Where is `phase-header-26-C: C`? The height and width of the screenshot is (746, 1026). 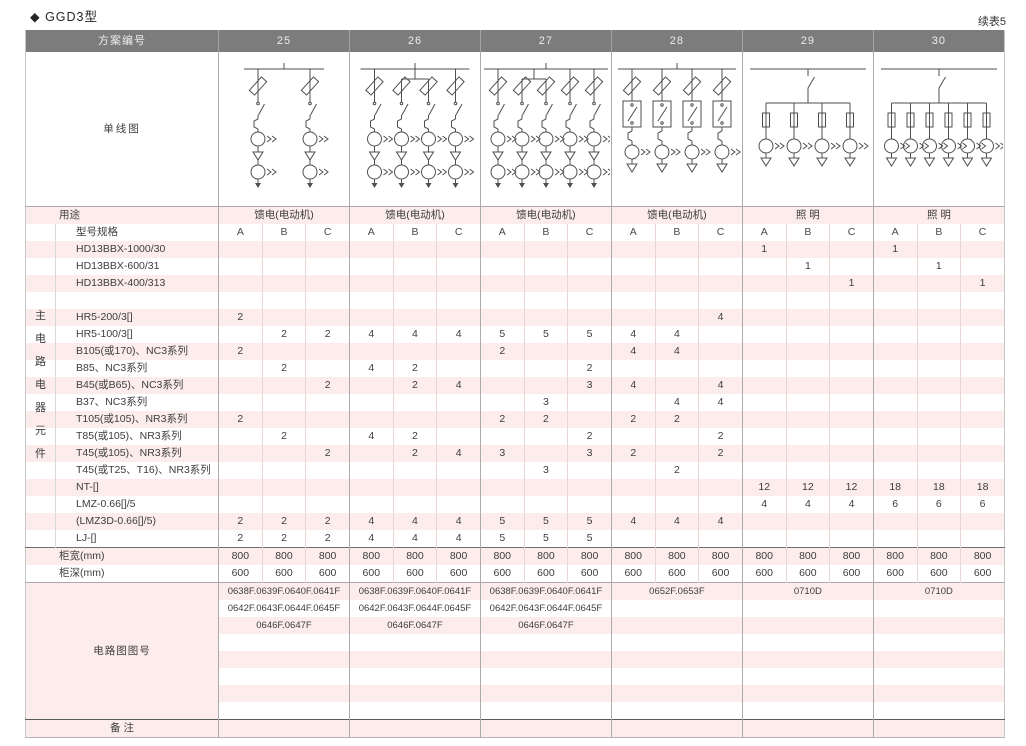 phase-header-26-C: C is located at coordinates (458, 232).